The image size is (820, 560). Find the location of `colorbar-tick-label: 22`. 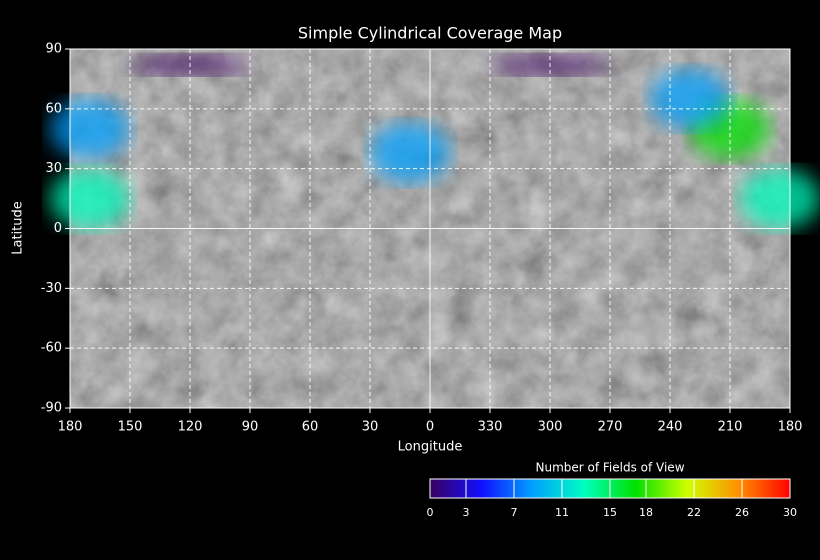

colorbar-tick-label: 22 is located at coordinates (694, 512).